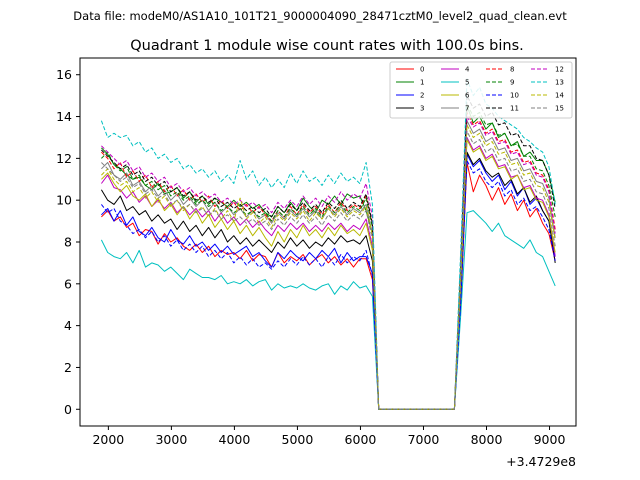  What do you see at coordinates (424, 439) in the screenshot?
I see `x-tick-label: 7000` at bounding box center [424, 439].